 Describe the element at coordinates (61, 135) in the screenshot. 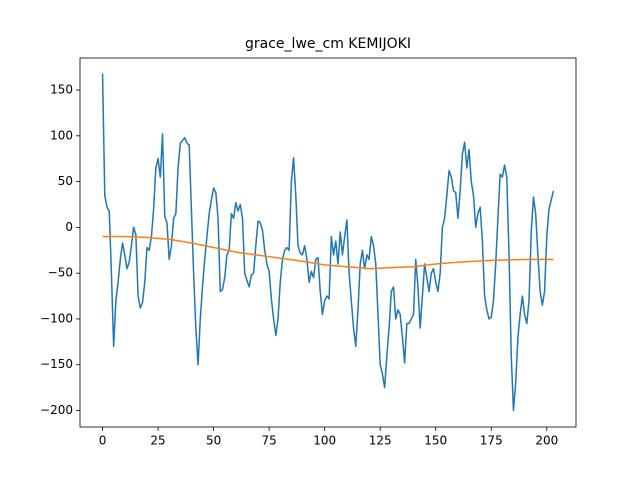

I see `y-tick-label: 100` at that location.